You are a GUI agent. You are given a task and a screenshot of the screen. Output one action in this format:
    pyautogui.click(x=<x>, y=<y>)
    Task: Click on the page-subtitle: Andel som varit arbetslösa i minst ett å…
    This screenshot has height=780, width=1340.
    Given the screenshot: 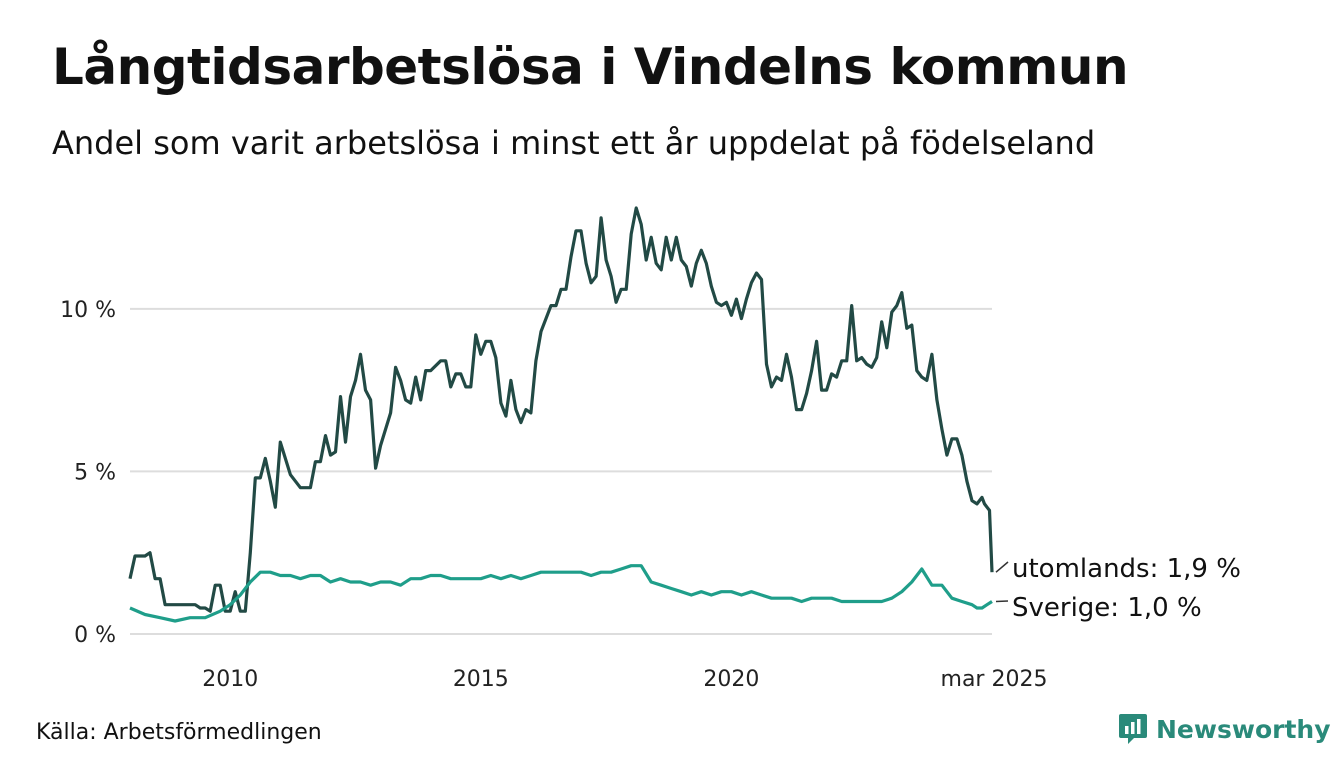 What is the action you would take?
    pyautogui.click(x=574, y=143)
    